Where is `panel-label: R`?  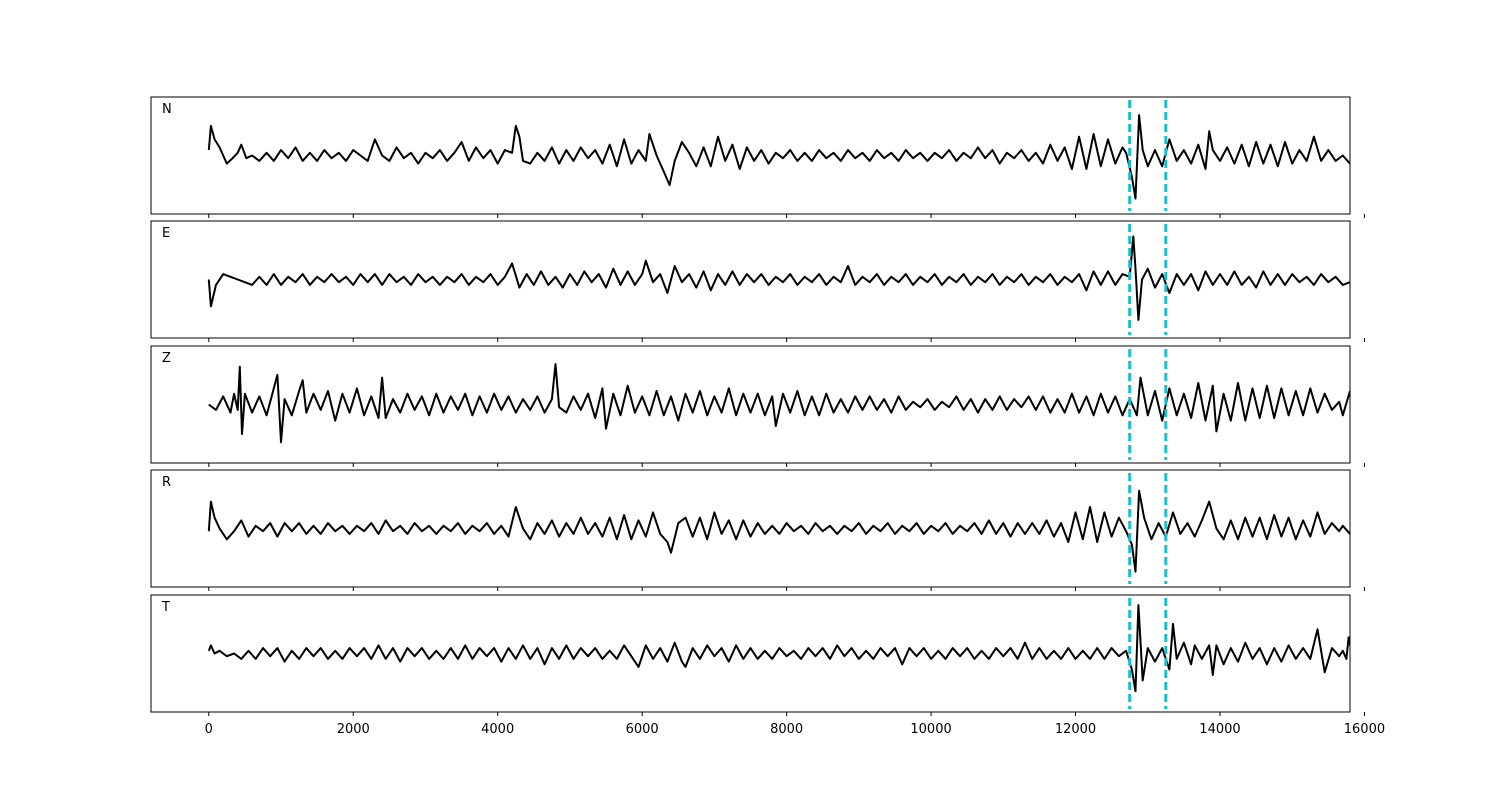 panel-label: R is located at coordinates (166, 482).